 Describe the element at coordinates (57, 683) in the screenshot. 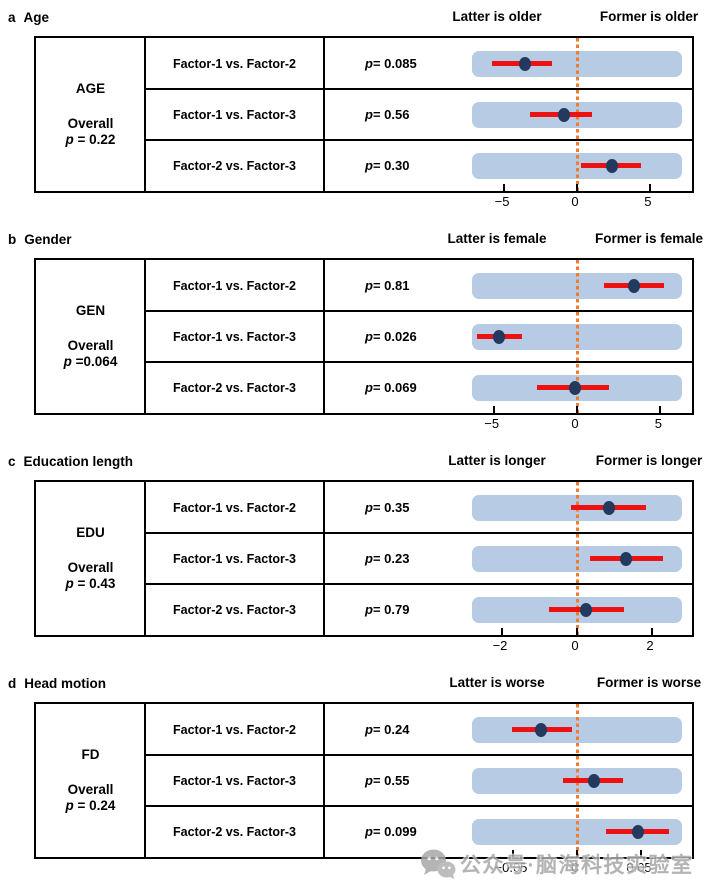

I see `panel-title: d Head motion` at that location.